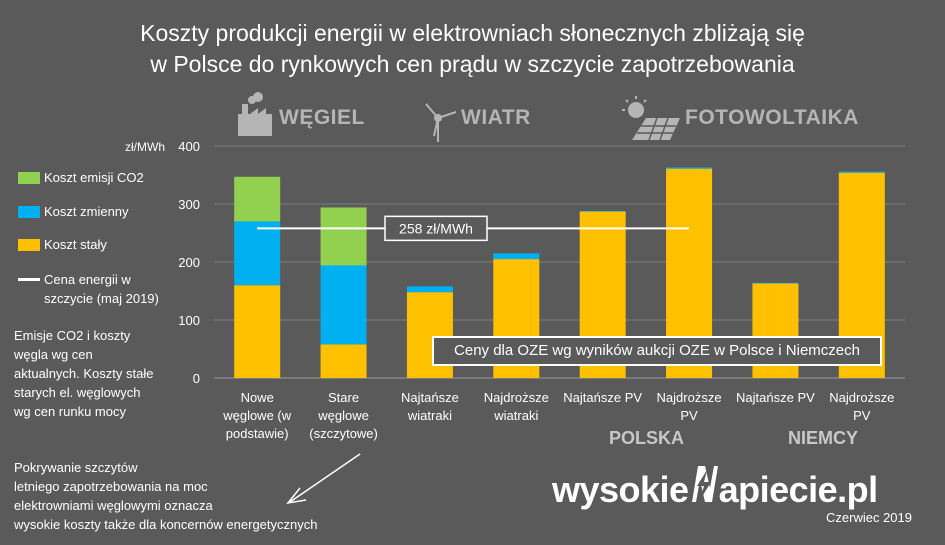 Image resolution: width=945 pixels, height=545 pixels. What do you see at coordinates (647, 438) in the screenshot?
I see `country-label-poland: POLSKA` at bounding box center [647, 438].